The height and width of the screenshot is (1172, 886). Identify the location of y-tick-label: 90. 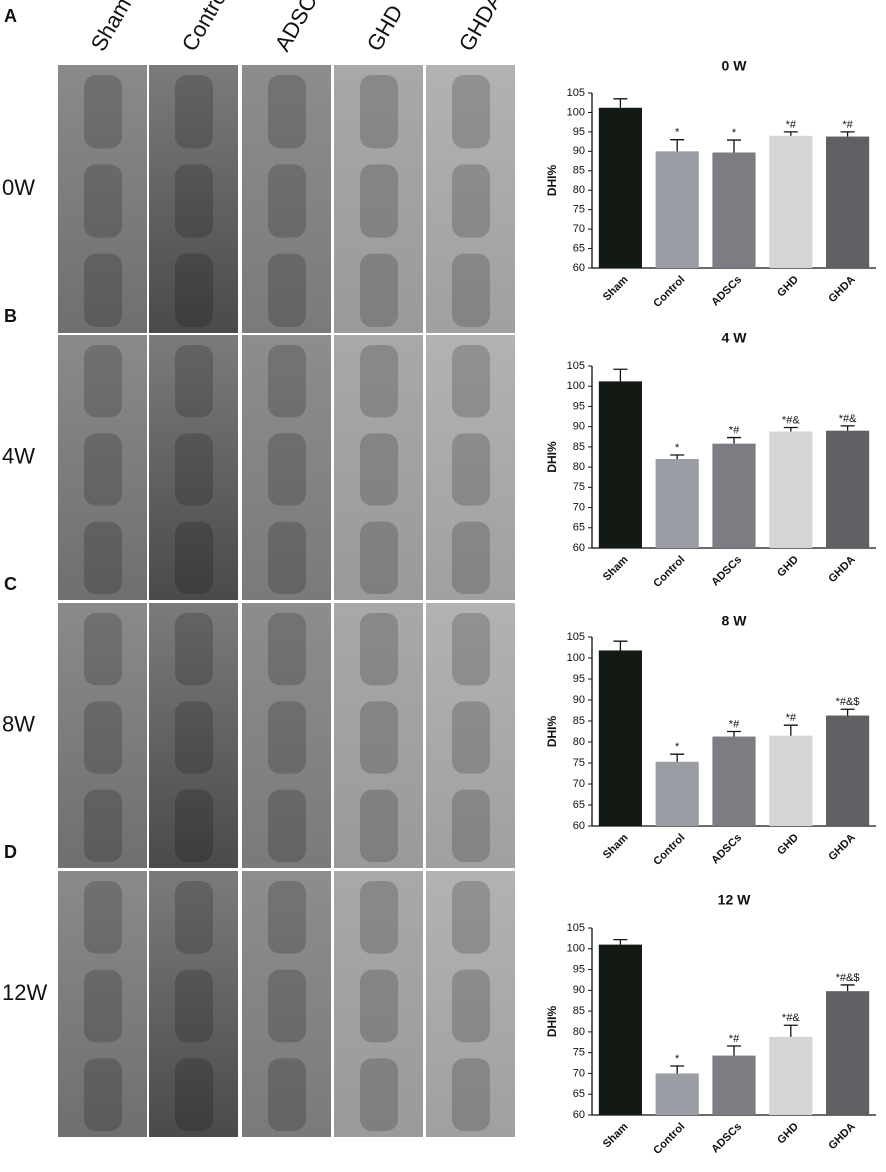
(579, 990).